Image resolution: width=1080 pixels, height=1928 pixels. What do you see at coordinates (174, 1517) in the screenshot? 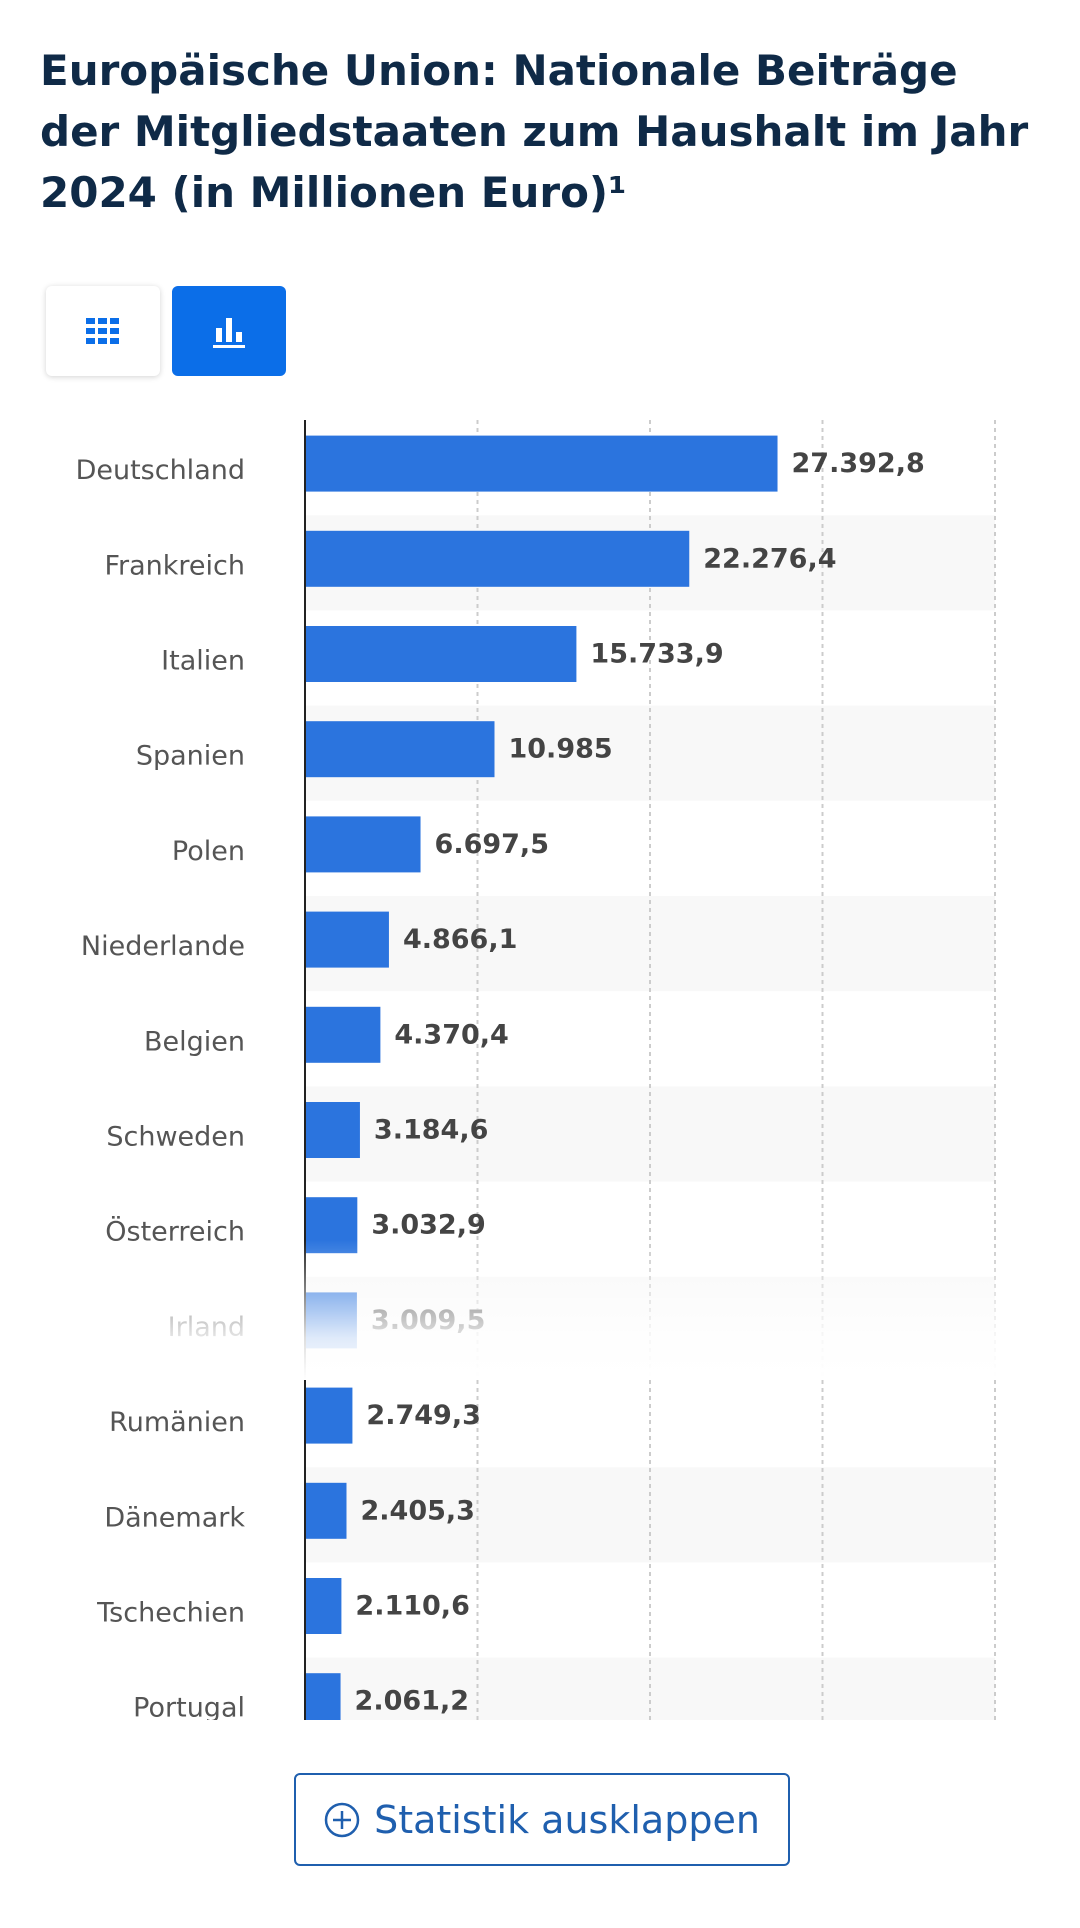
I see `category-label: Dänemark` at bounding box center [174, 1517].